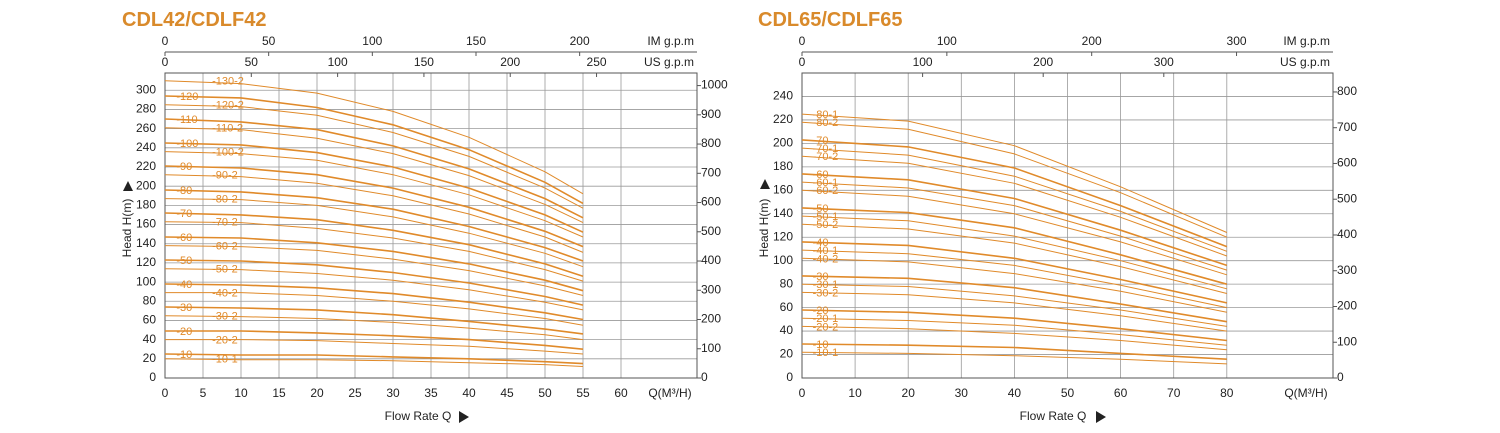  I want to click on y-tick-label: 300, so click(146, 89).